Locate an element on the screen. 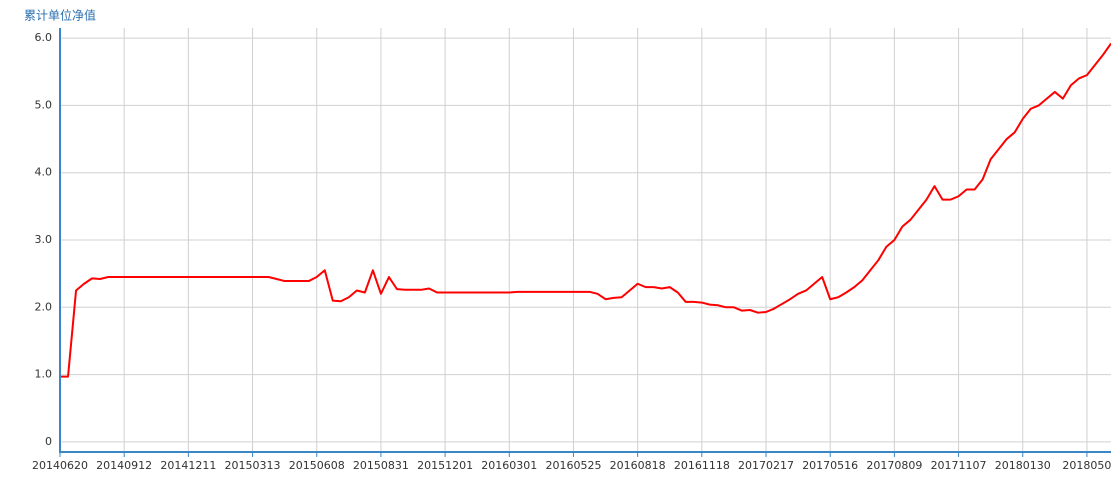 The width and height of the screenshot is (1111, 483). x-tick-label: 20160818 is located at coordinates (638, 465).